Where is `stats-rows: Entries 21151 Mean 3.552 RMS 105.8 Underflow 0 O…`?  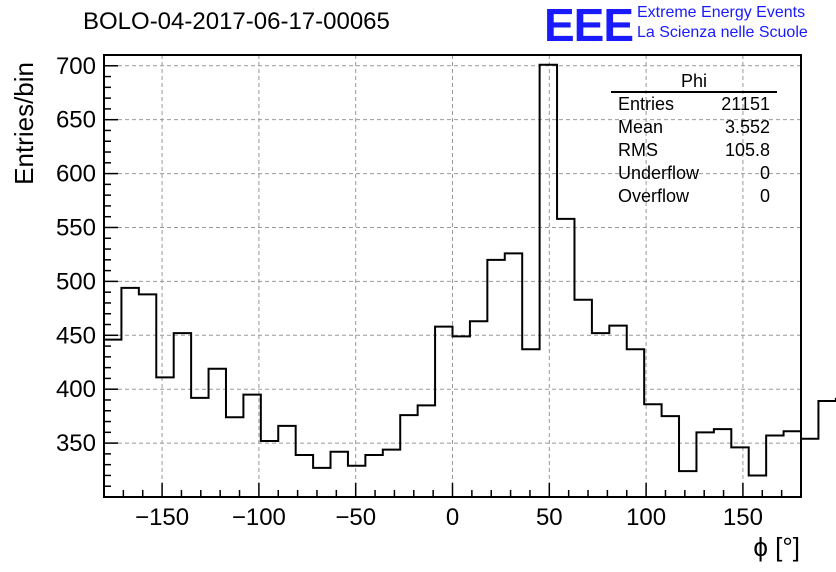 stats-rows: Entries 21151 Mean 3.552 RMS 105.8 Underflow 0 O… is located at coordinates (694, 150).